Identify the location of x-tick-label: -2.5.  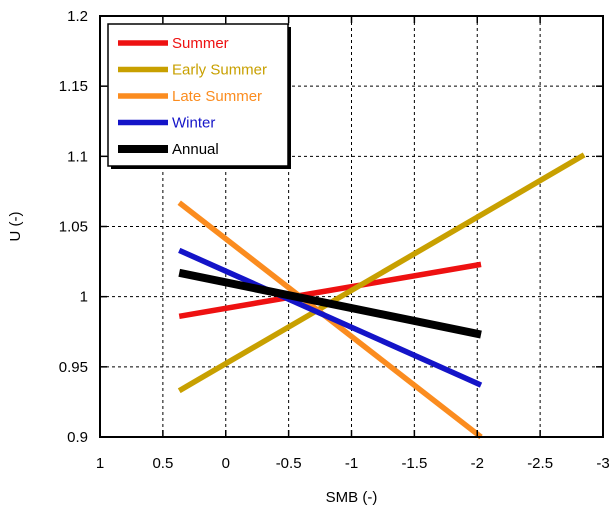
(540, 463).